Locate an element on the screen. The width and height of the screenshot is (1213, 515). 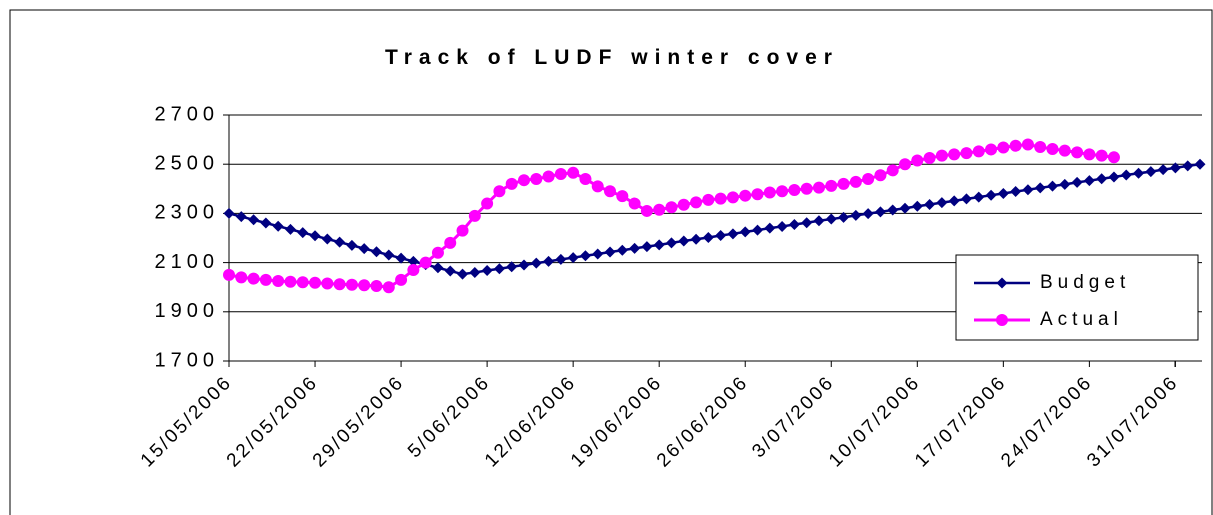
legend-box is located at coordinates (1077, 297).